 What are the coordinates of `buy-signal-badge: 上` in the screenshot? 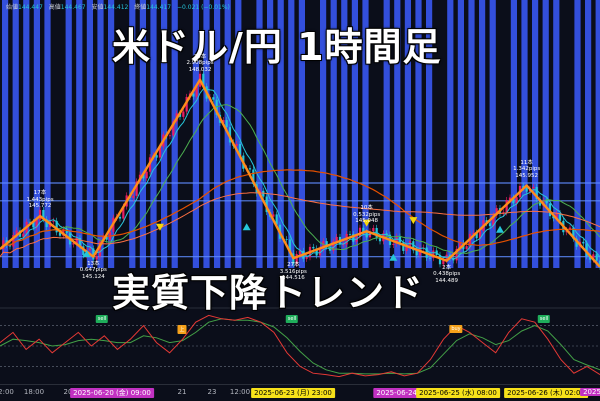 It's located at (182, 329).